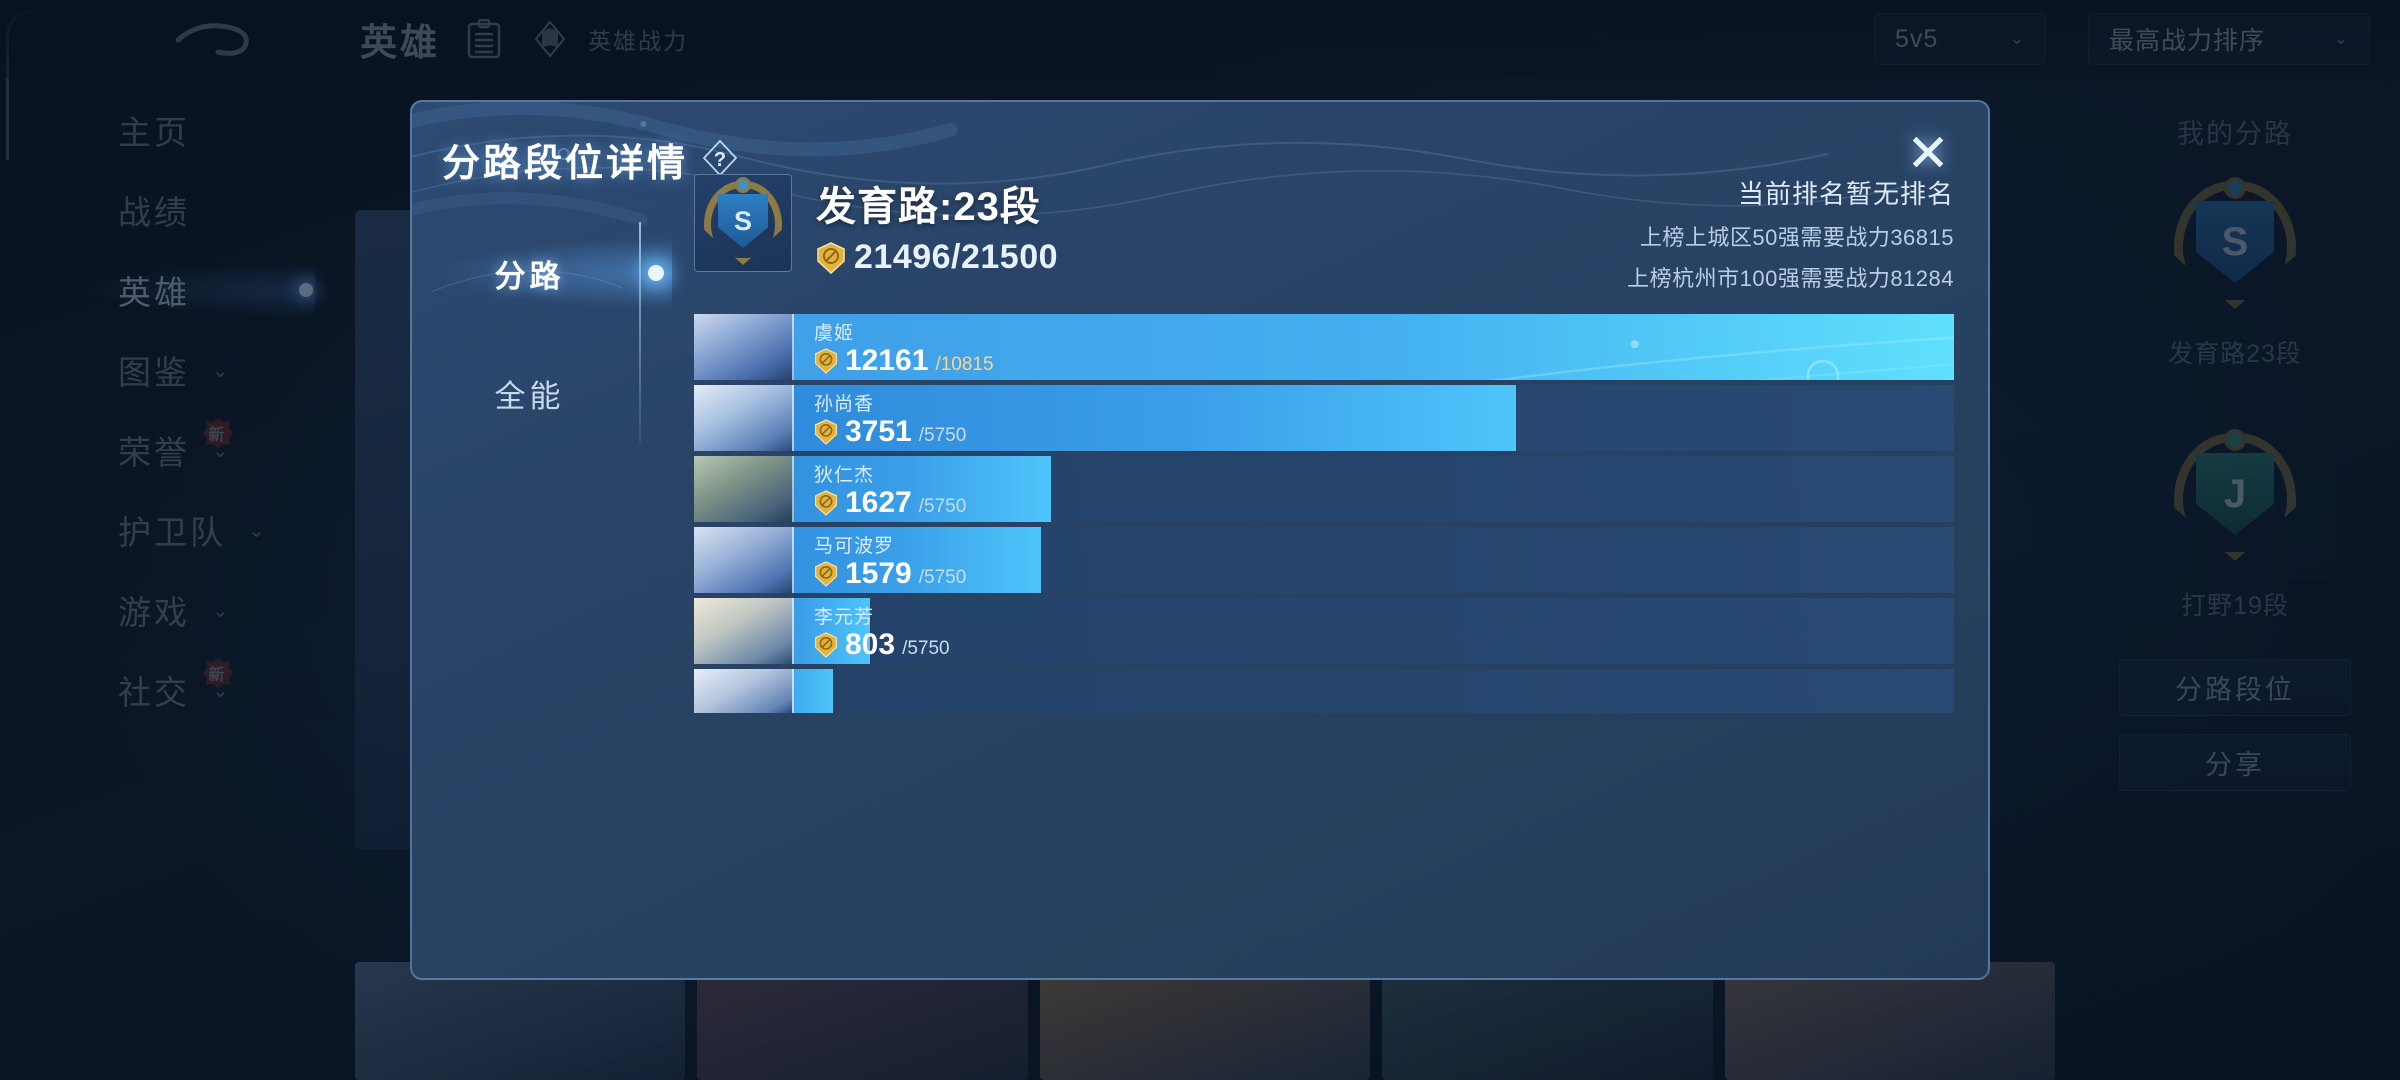 The image size is (2400, 1080). I want to click on hero-info: 狄仁杰 1627 /5750, so click(890, 489).